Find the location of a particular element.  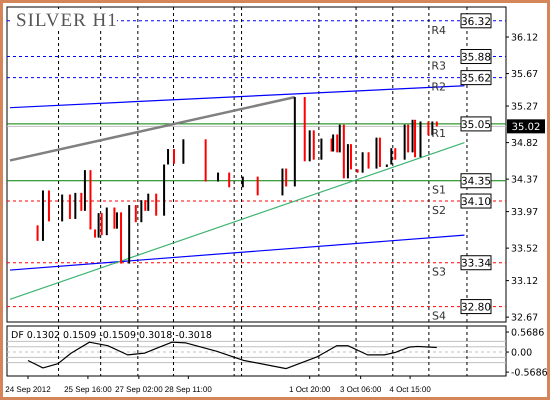

y-tick-label: 35.27 is located at coordinates (524, 106).